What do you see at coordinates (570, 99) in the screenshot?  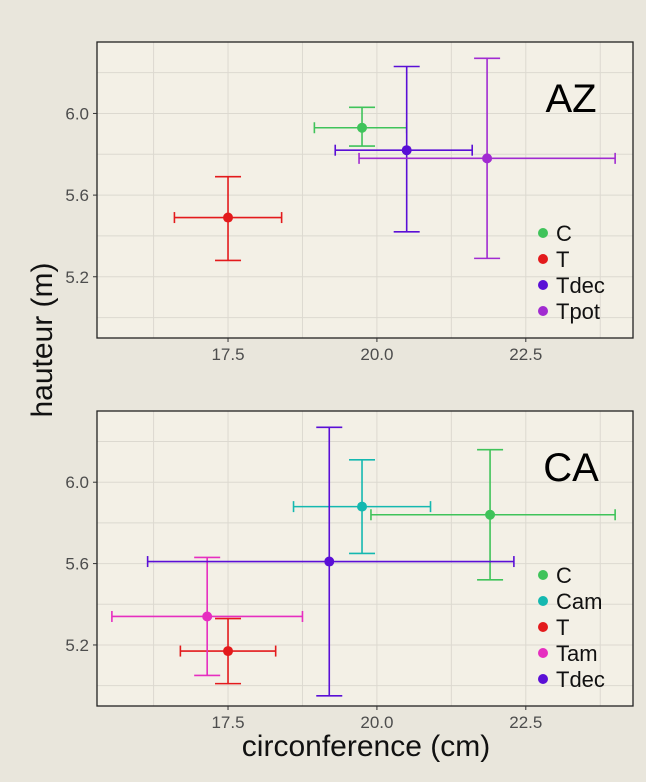 I see `panel-label: AZ` at bounding box center [570, 99].